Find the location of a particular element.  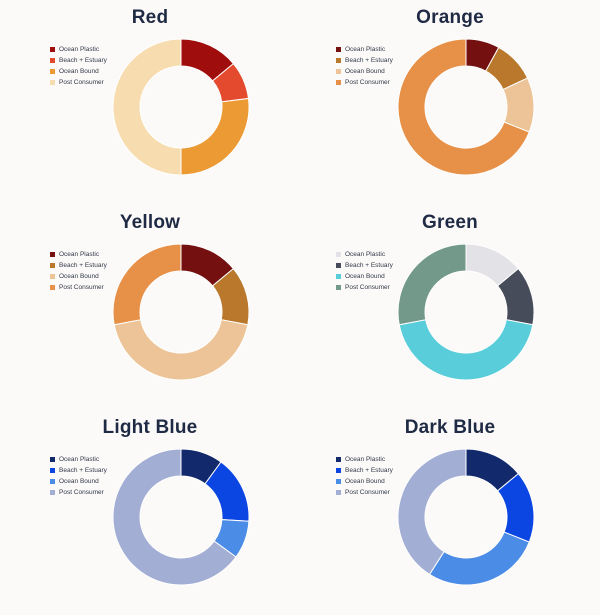

chart-title: Orange is located at coordinates (450, 17).